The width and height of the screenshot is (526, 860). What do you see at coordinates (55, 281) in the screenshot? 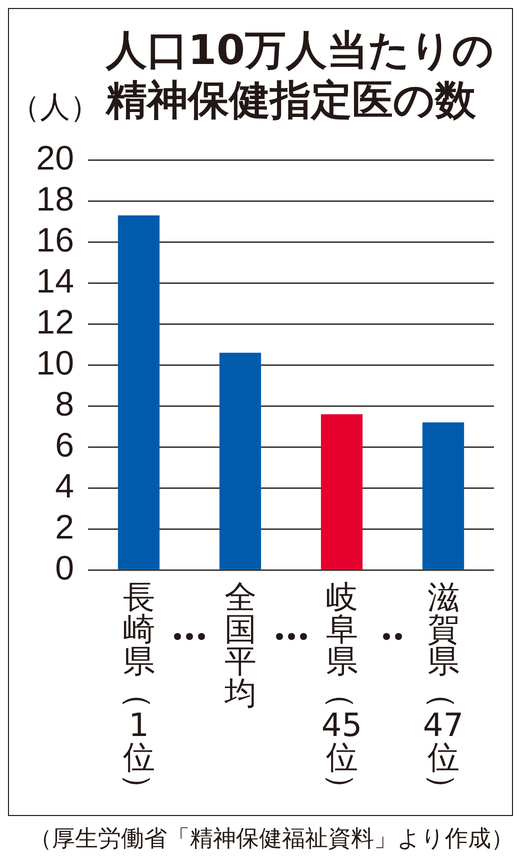
I see `y-tick-label: 14` at bounding box center [55, 281].